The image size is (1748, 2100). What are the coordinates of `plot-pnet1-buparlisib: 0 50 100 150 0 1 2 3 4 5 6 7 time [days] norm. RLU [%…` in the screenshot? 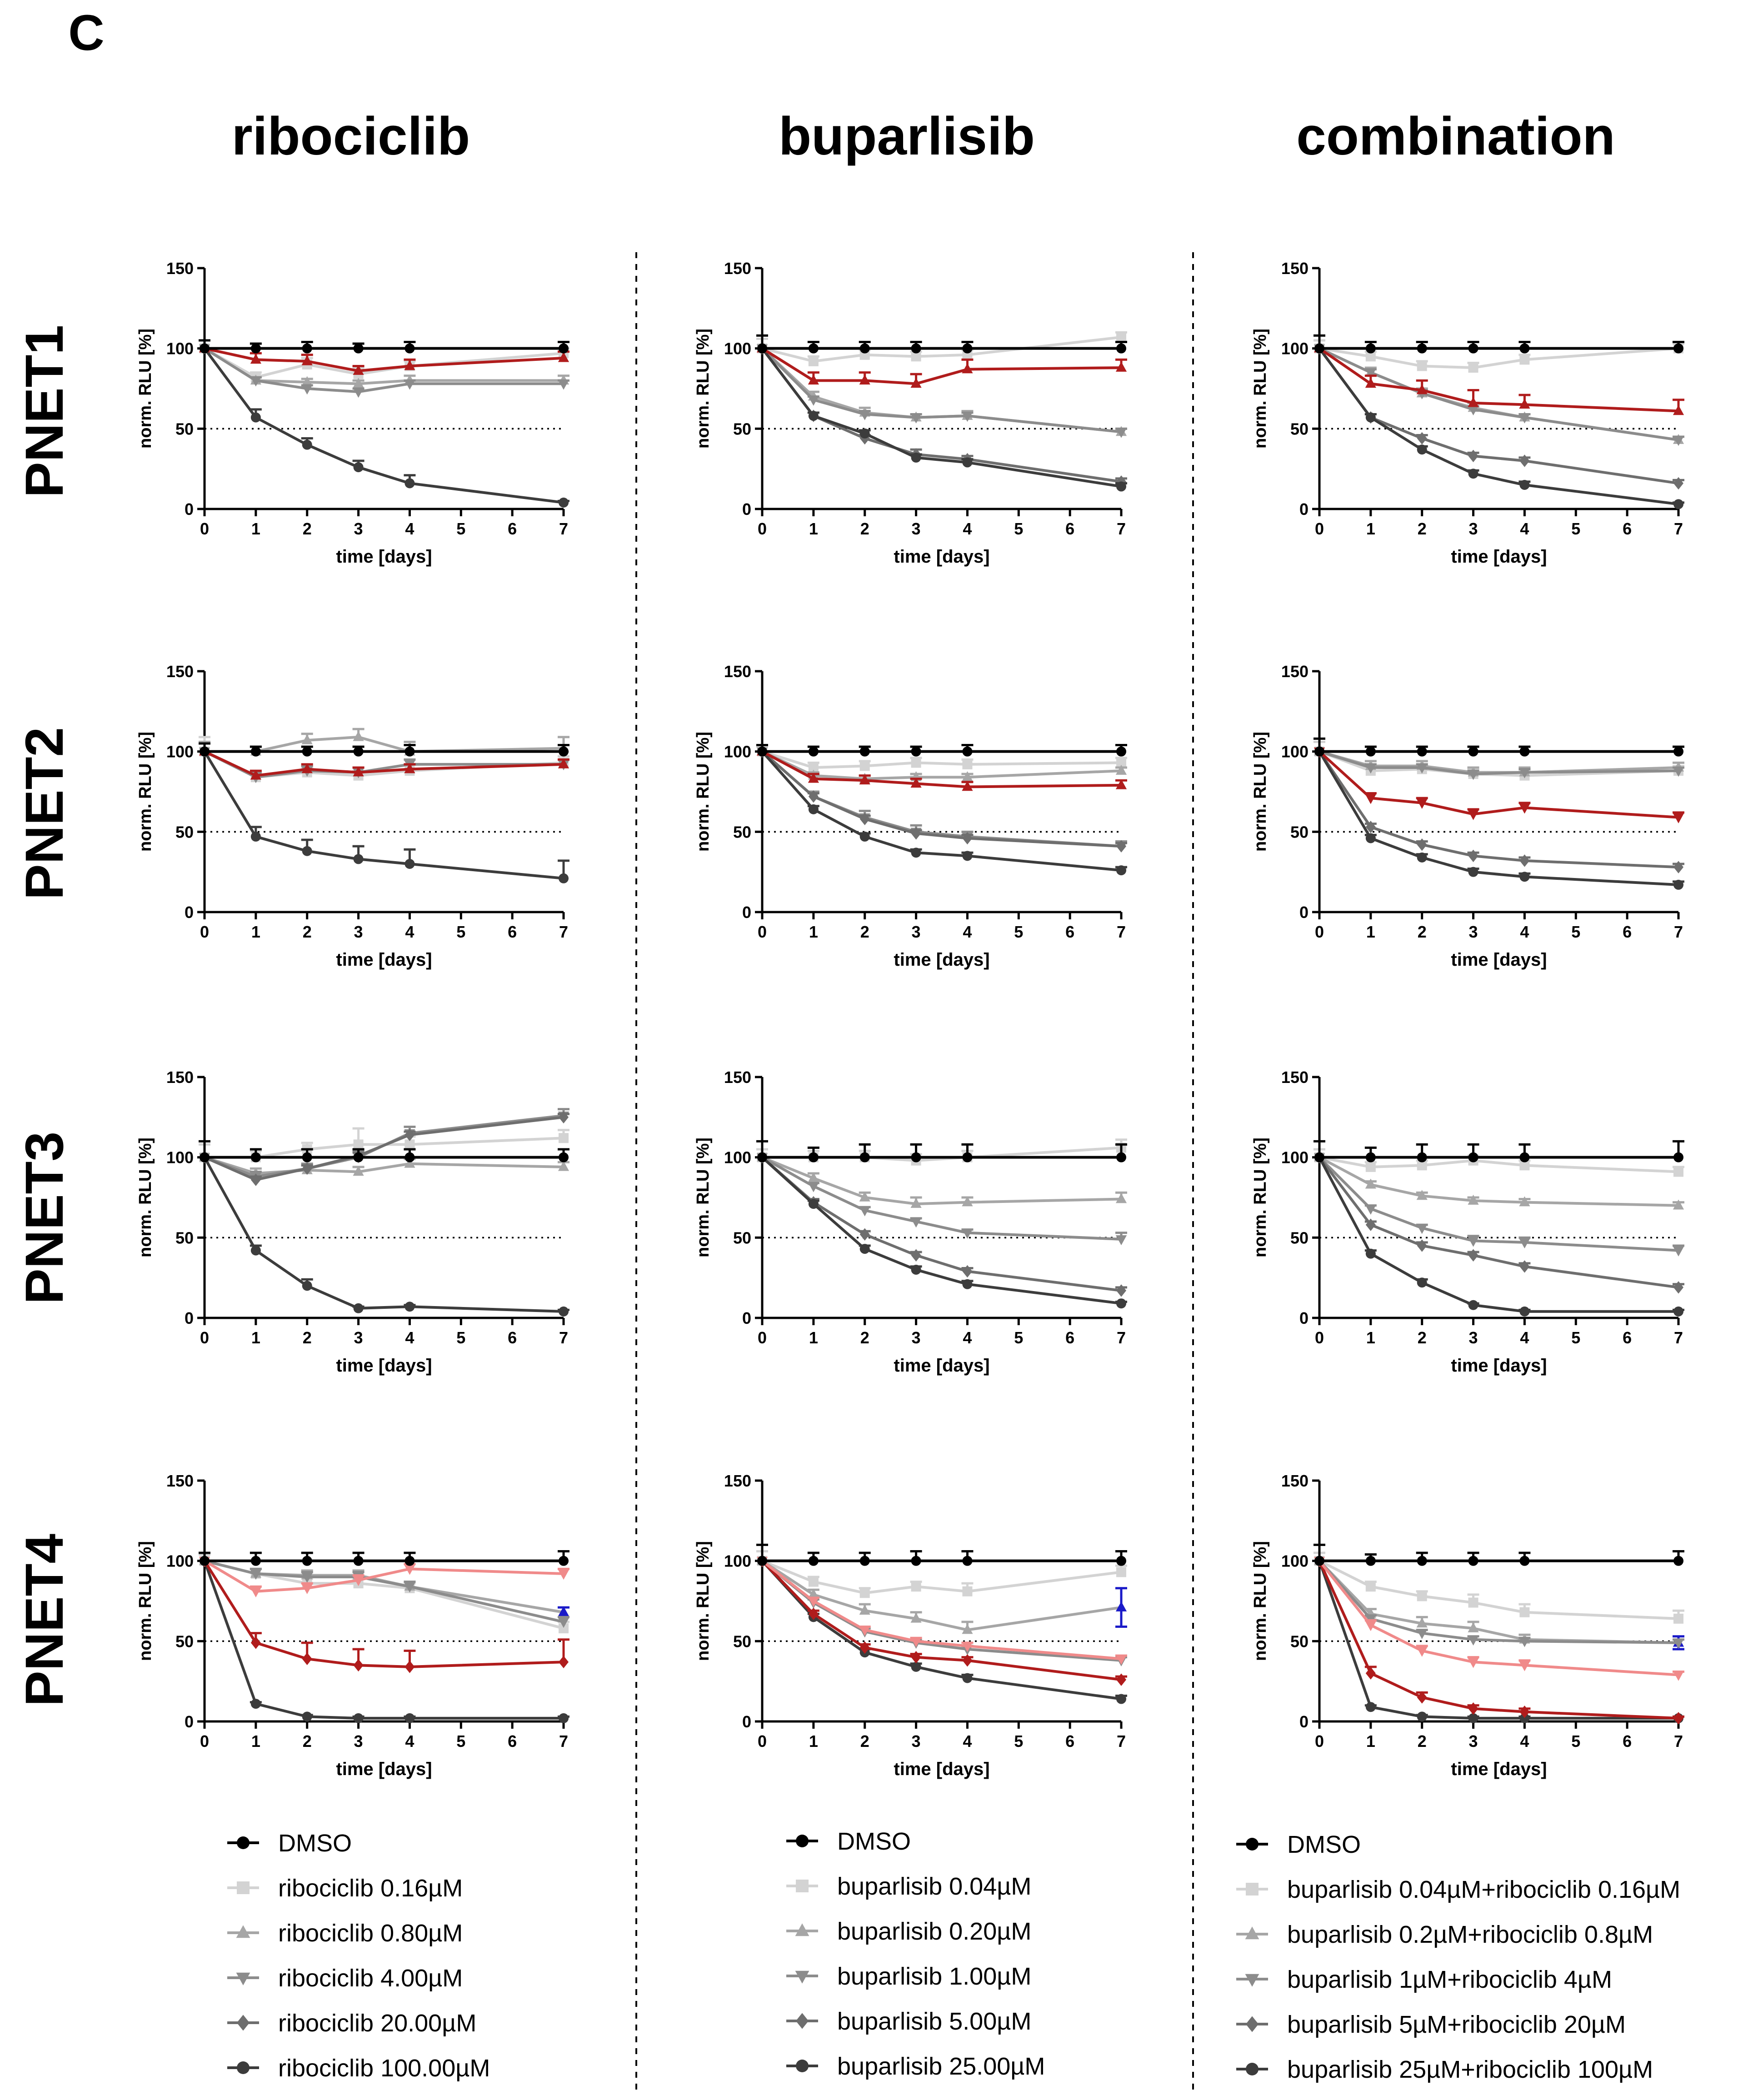 It's located at (911, 413).